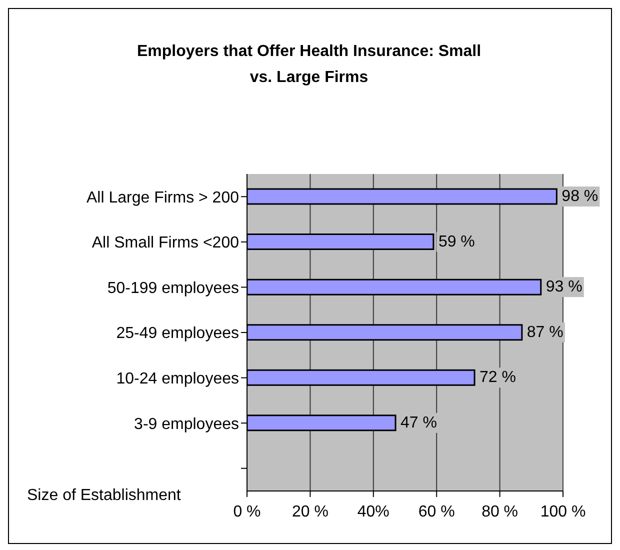 This screenshot has width=620, height=550. Describe the element at coordinates (310, 511) in the screenshot. I see `x-tick-label: 20 %` at that location.